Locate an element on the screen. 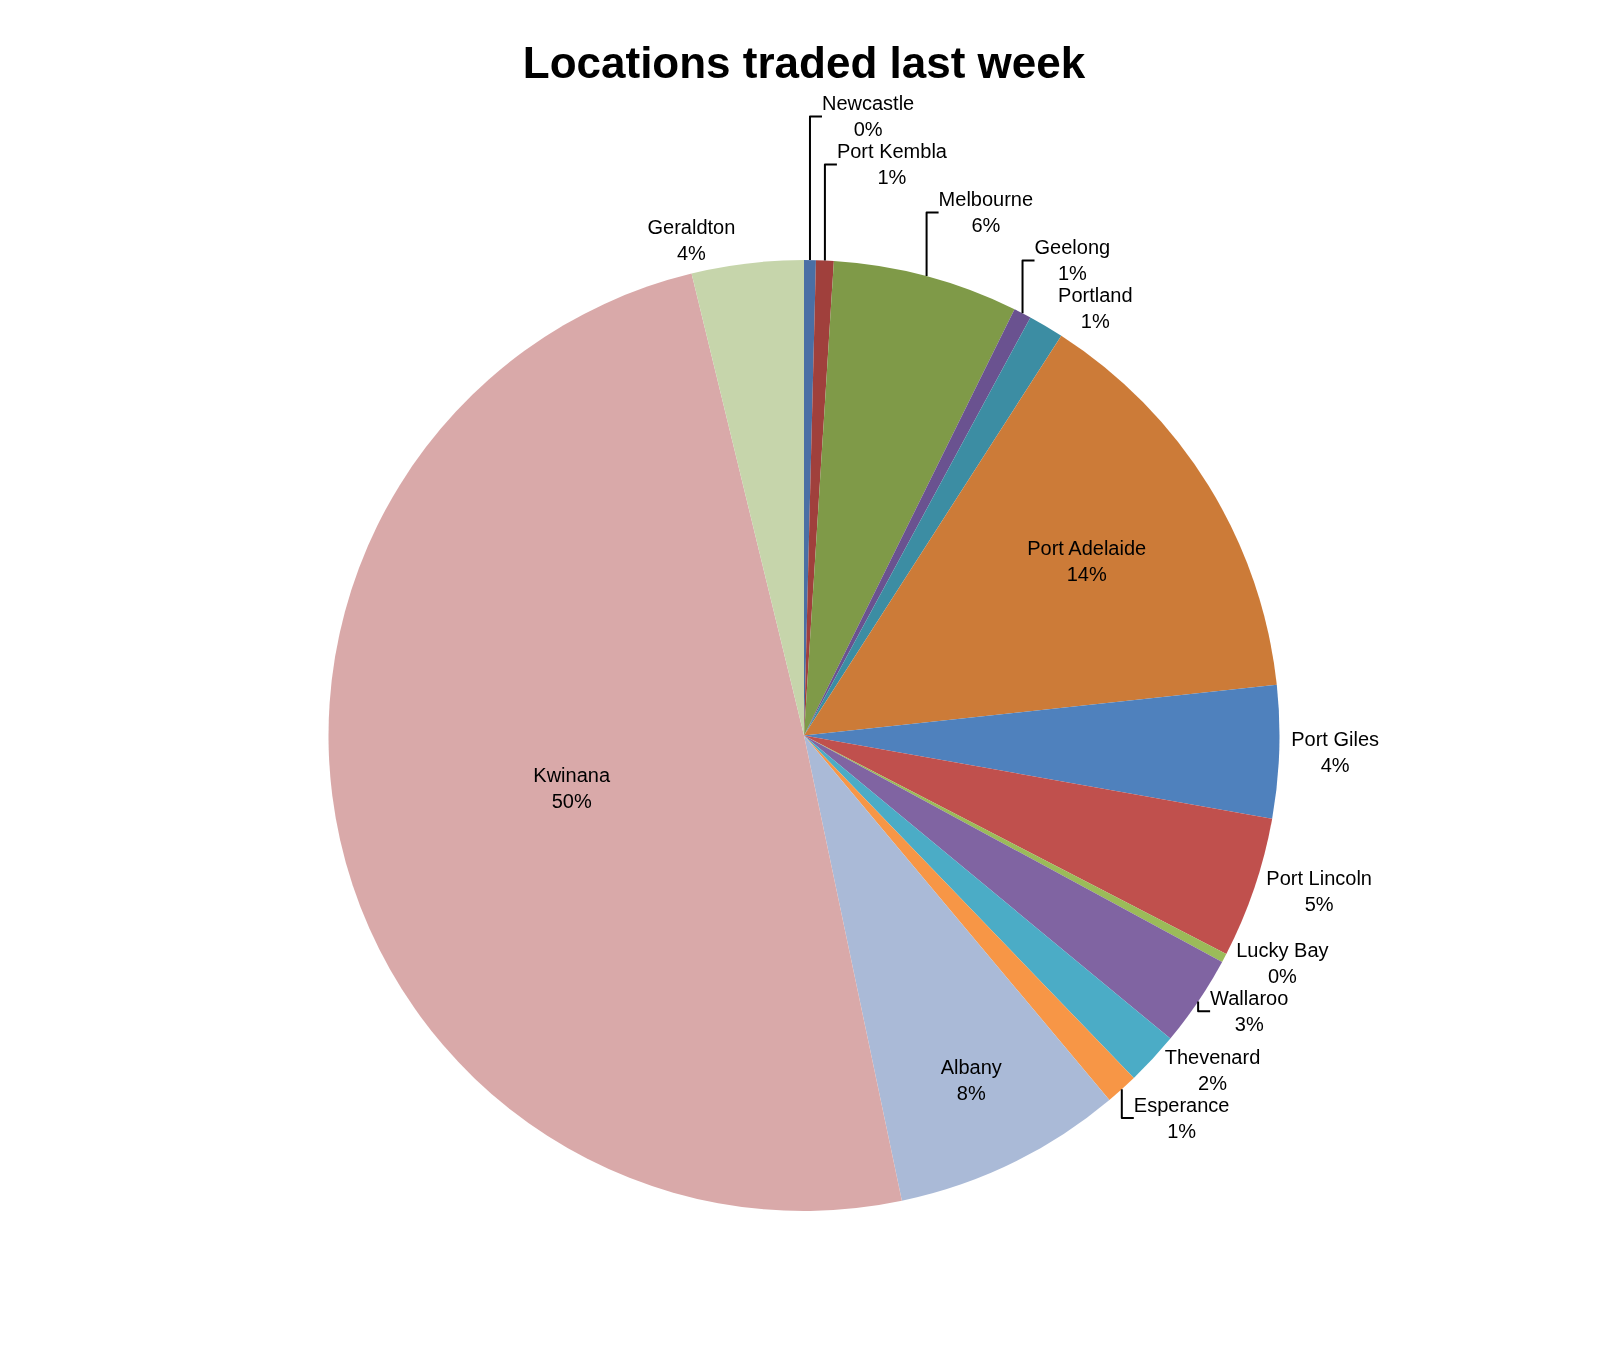 The width and height of the screenshot is (1608, 1351). slice-label: Lucky Bay is located at coordinates (1282, 950).